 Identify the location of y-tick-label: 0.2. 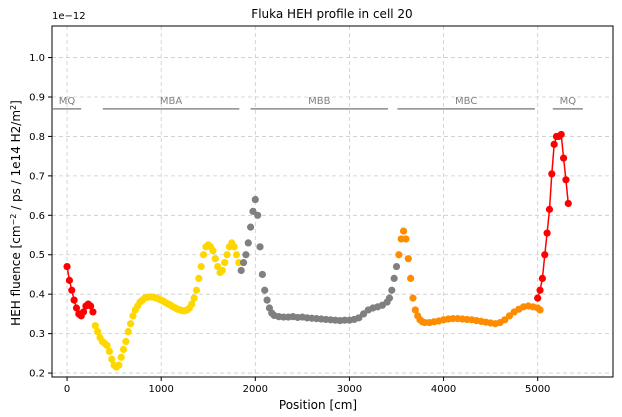
(37, 374).